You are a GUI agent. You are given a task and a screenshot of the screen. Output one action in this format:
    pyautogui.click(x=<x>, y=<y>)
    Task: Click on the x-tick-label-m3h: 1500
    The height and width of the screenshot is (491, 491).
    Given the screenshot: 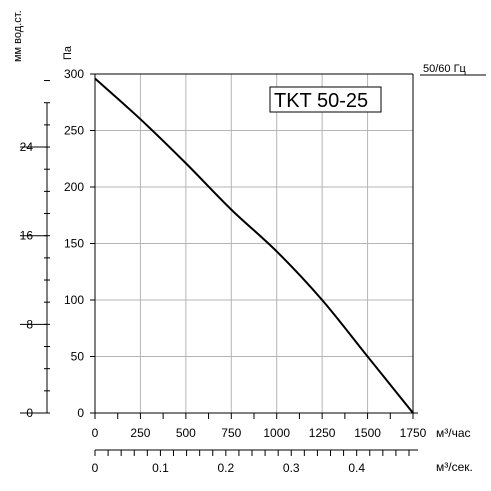 What is the action you would take?
    pyautogui.click(x=367, y=433)
    